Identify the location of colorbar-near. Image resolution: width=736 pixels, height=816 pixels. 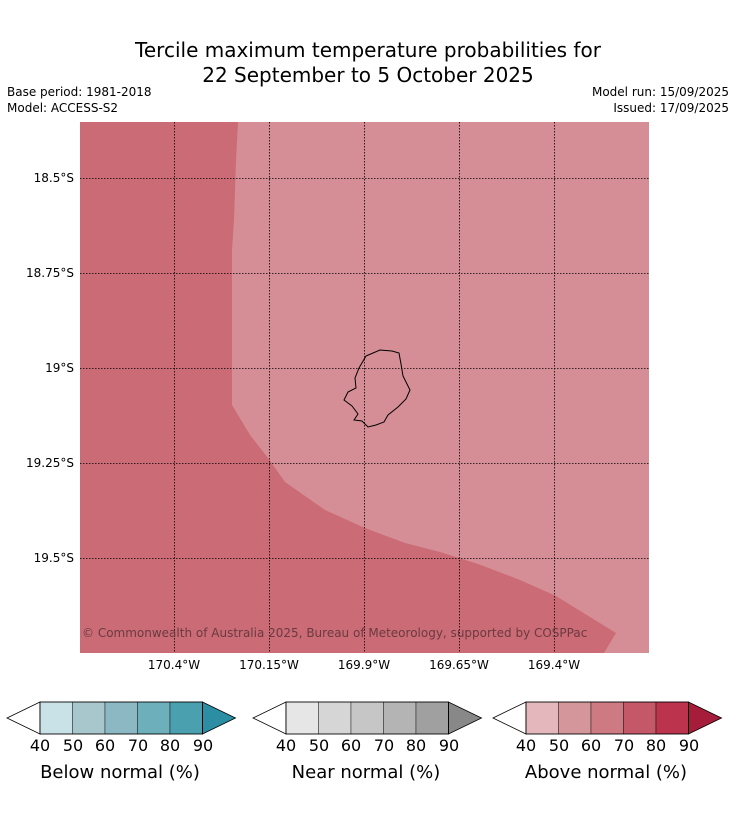
(367, 718).